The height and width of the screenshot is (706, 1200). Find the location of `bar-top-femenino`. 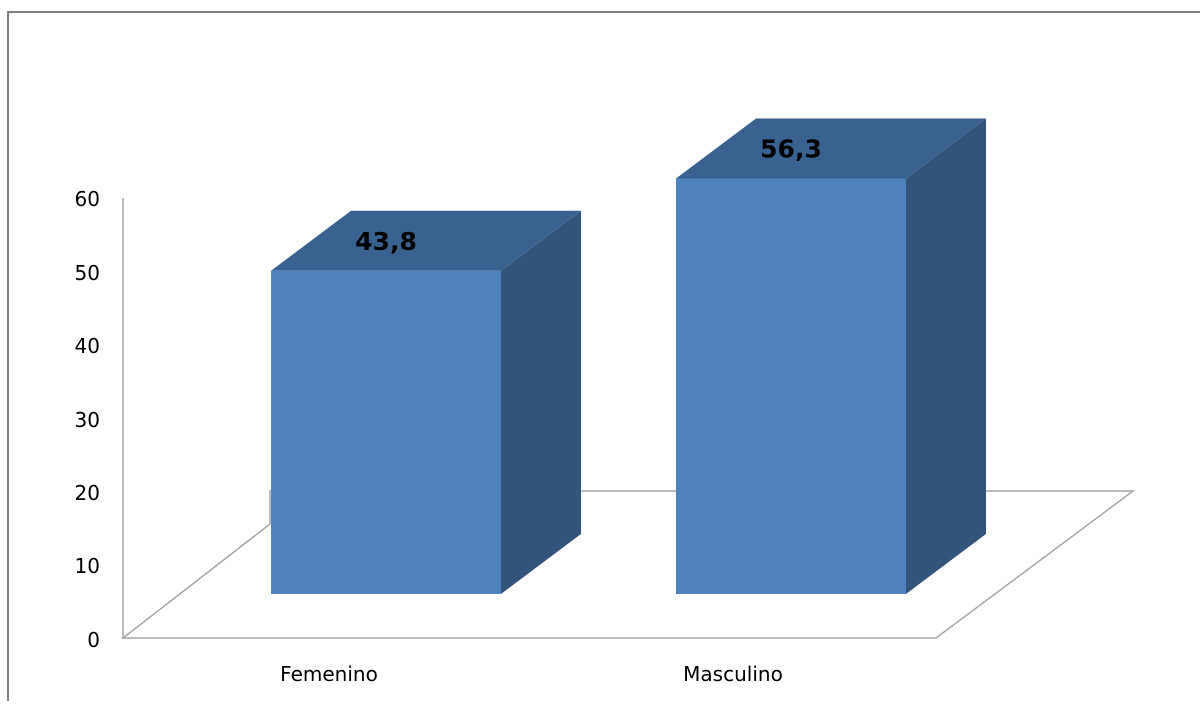

bar-top-femenino is located at coordinates (426, 240).